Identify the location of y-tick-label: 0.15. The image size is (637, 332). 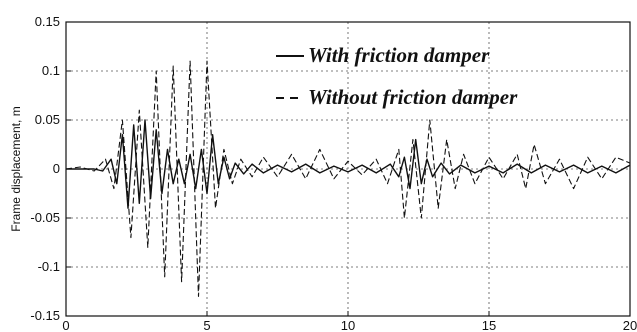
(47, 21).